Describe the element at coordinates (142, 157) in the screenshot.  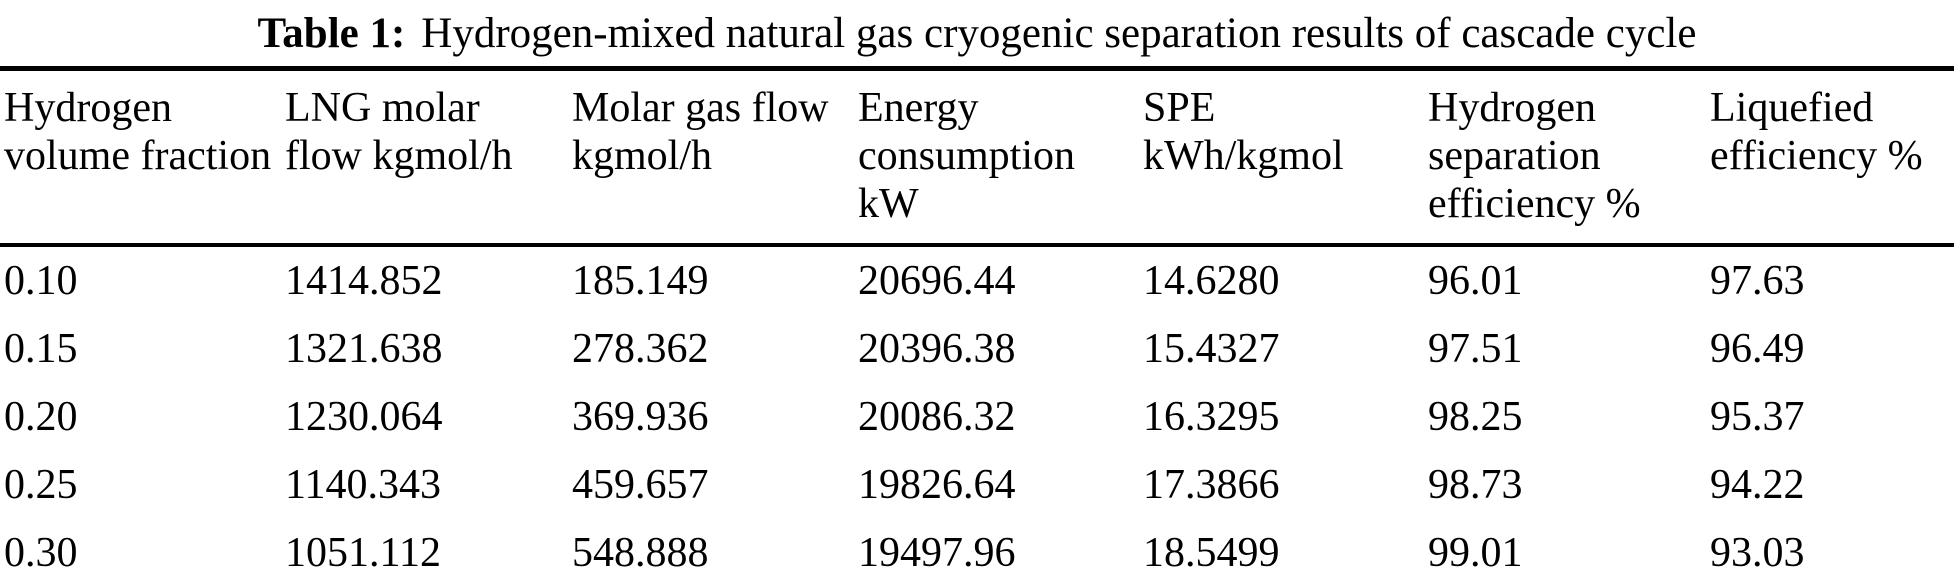
I see `column-header-hydrogen-volume-fraction: Hydrogen volume fraction` at that location.